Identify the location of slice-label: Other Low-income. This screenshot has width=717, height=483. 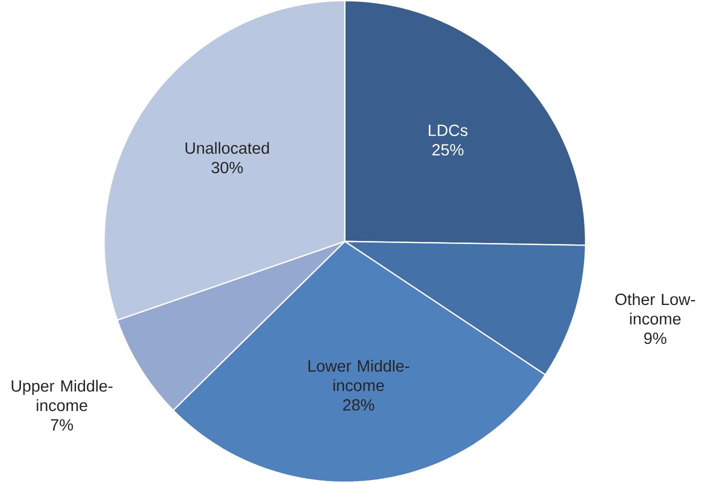
(655, 309).